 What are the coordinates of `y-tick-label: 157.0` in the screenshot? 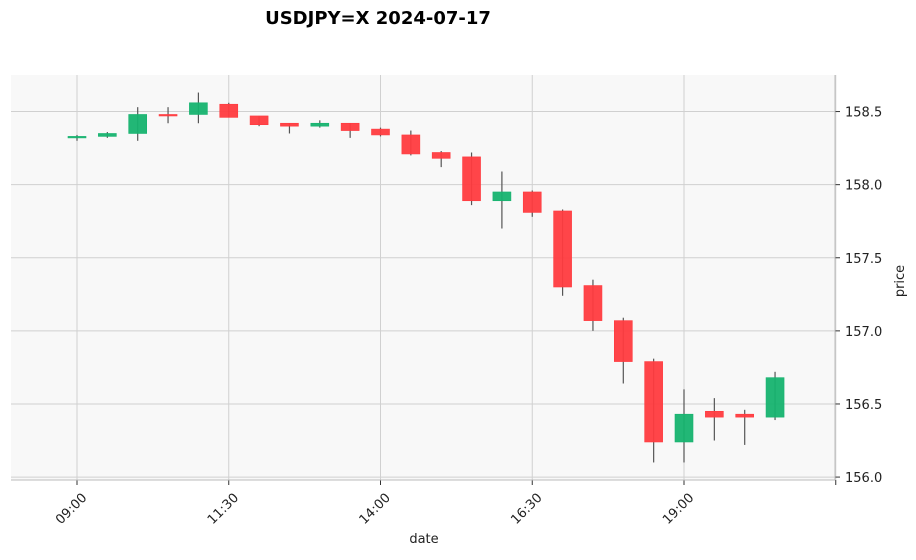 It's located at (863, 332).